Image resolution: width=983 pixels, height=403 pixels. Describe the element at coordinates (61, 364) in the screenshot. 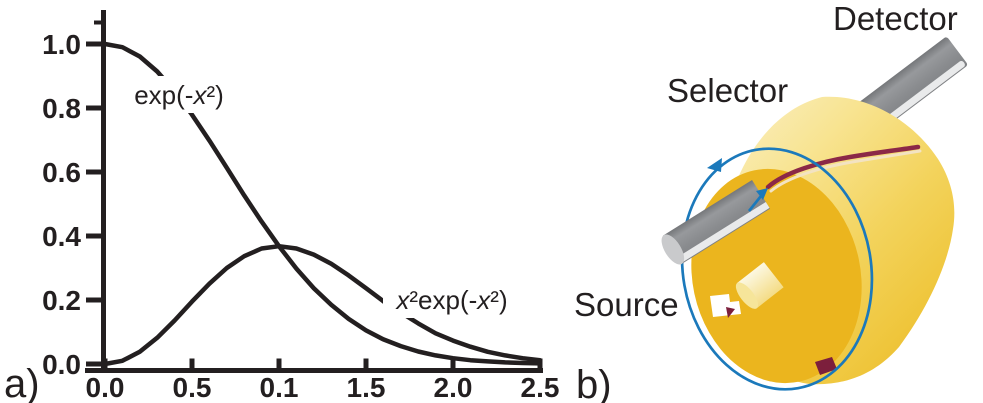

I see `y-tick-label: 0.0` at that location.